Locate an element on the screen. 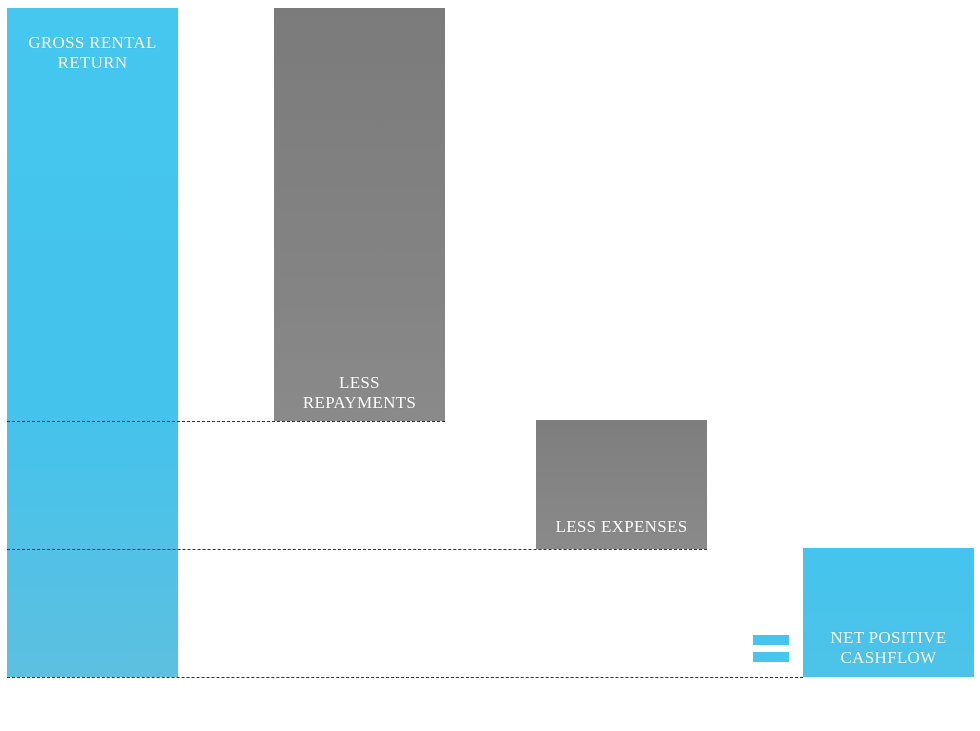 The height and width of the screenshot is (731, 980). dashed-guide-line-baseline is located at coordinates (405, 677).